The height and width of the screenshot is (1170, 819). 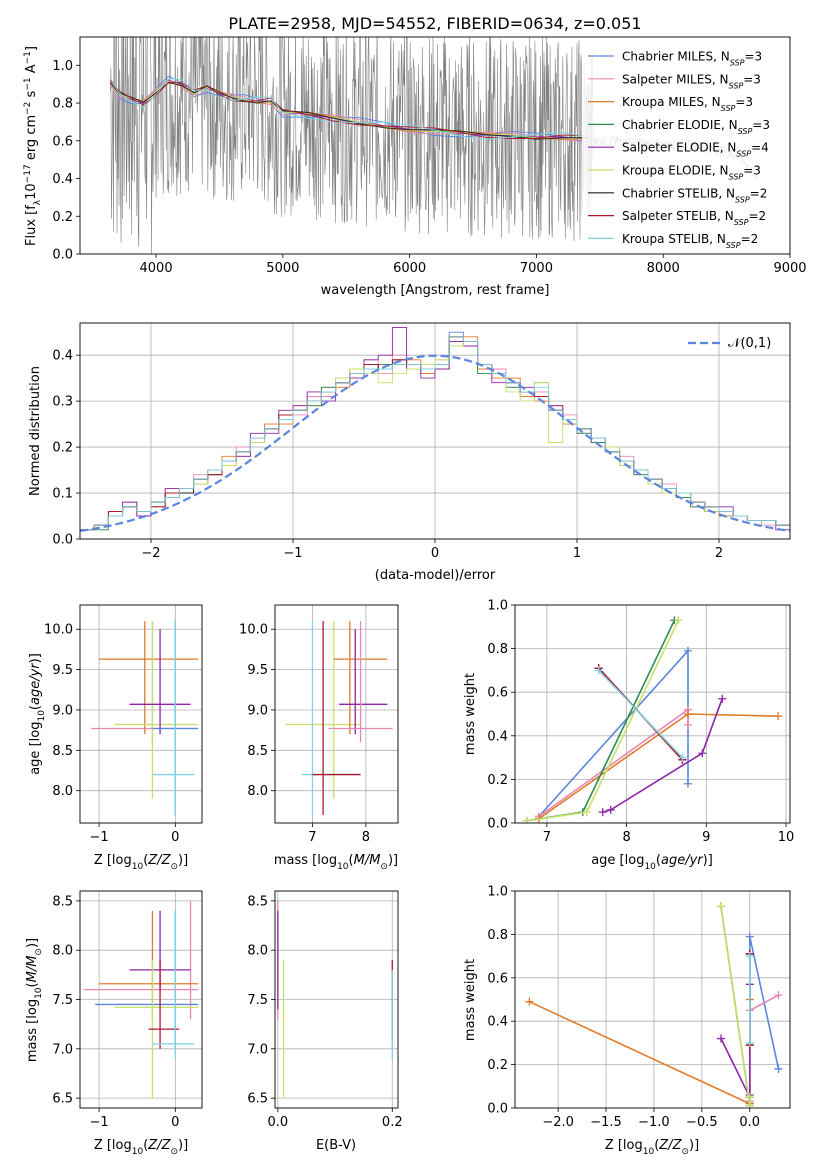 What do you see at coordinates (349, 109) in the screenshot?
I see `spectrum-model-line` at bounding box center [349, 109].